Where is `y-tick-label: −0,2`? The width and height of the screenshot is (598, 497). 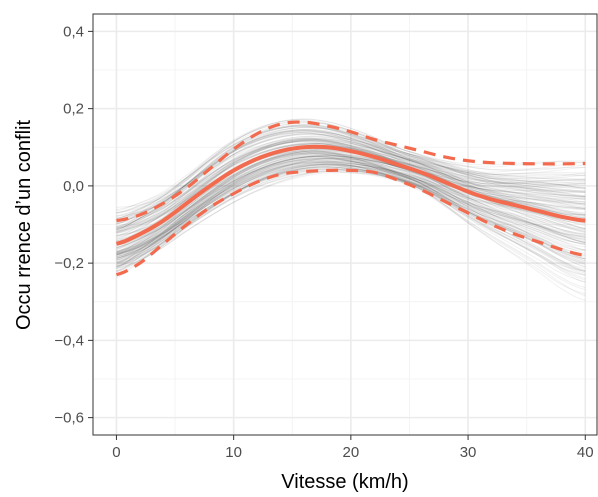 y-tick-label: −0,2 is located at coordinates (69, 263).